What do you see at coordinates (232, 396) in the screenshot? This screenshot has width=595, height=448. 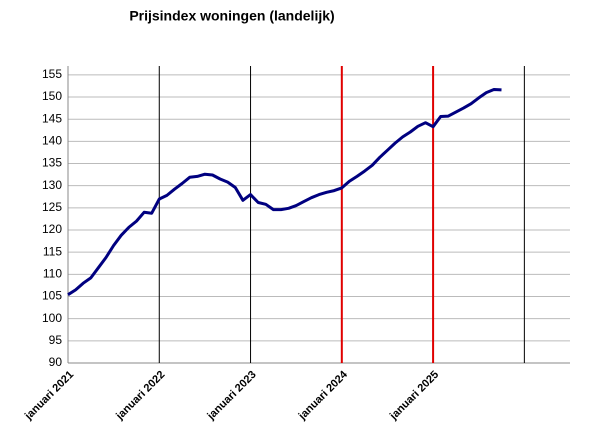 I see `x-tick-label: januari 2023` at bounding box center [232, 396].